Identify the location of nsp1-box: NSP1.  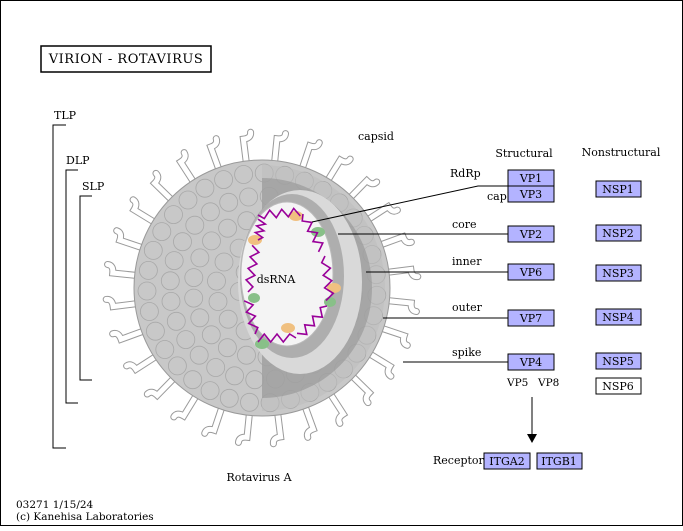
(618, 189).